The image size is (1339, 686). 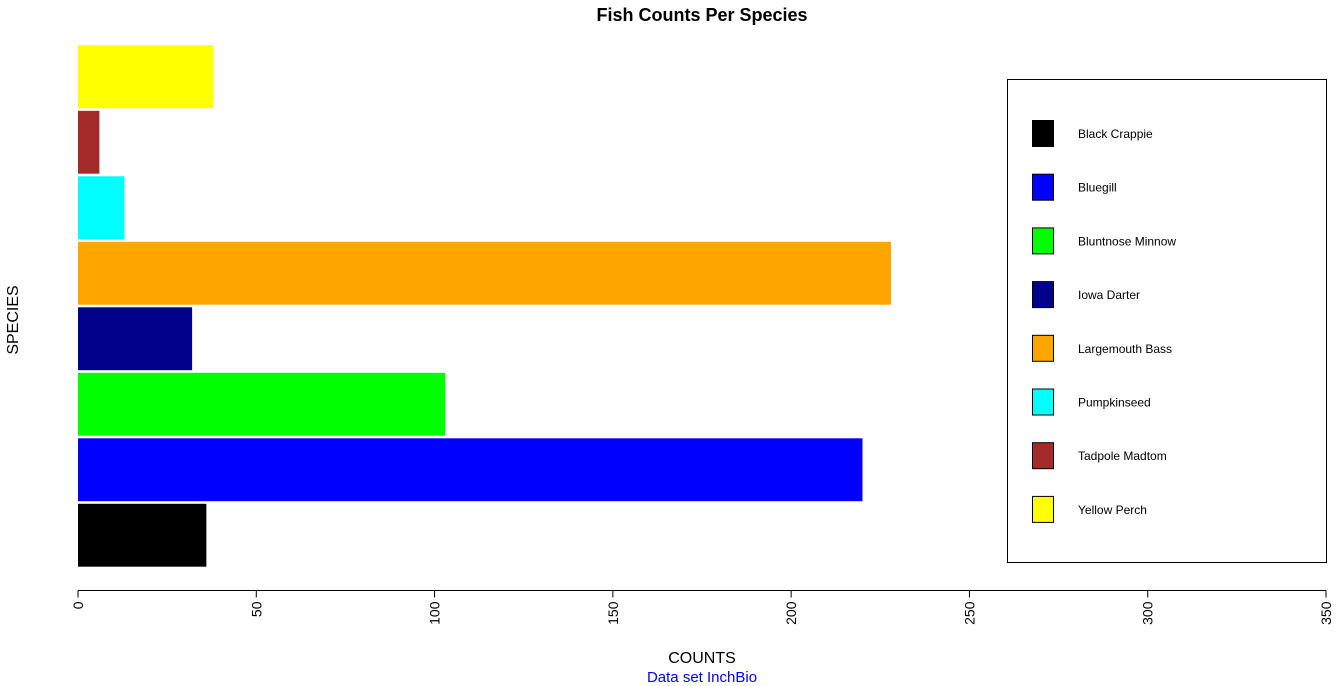 What do you see at coordinates (613, 613) in the screenshot?
I see `x-tick-label: 150` at bounding box center [613, 613].